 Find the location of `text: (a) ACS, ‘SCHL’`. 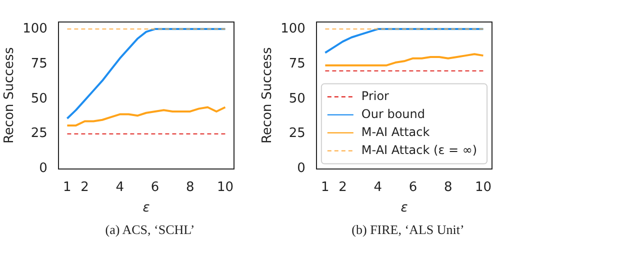

text: (a) ACS, ‘SCHL’ is located at coordinates (150, 230).